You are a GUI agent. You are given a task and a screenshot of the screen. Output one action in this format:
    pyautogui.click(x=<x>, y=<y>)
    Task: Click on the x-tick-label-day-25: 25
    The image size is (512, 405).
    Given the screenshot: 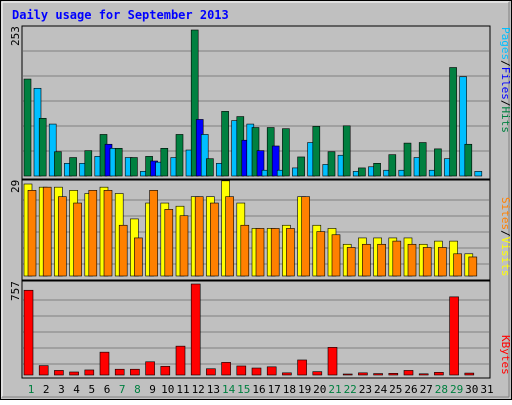 What is the action you would take?
    pyautogui.click(x=395, y=389)
    